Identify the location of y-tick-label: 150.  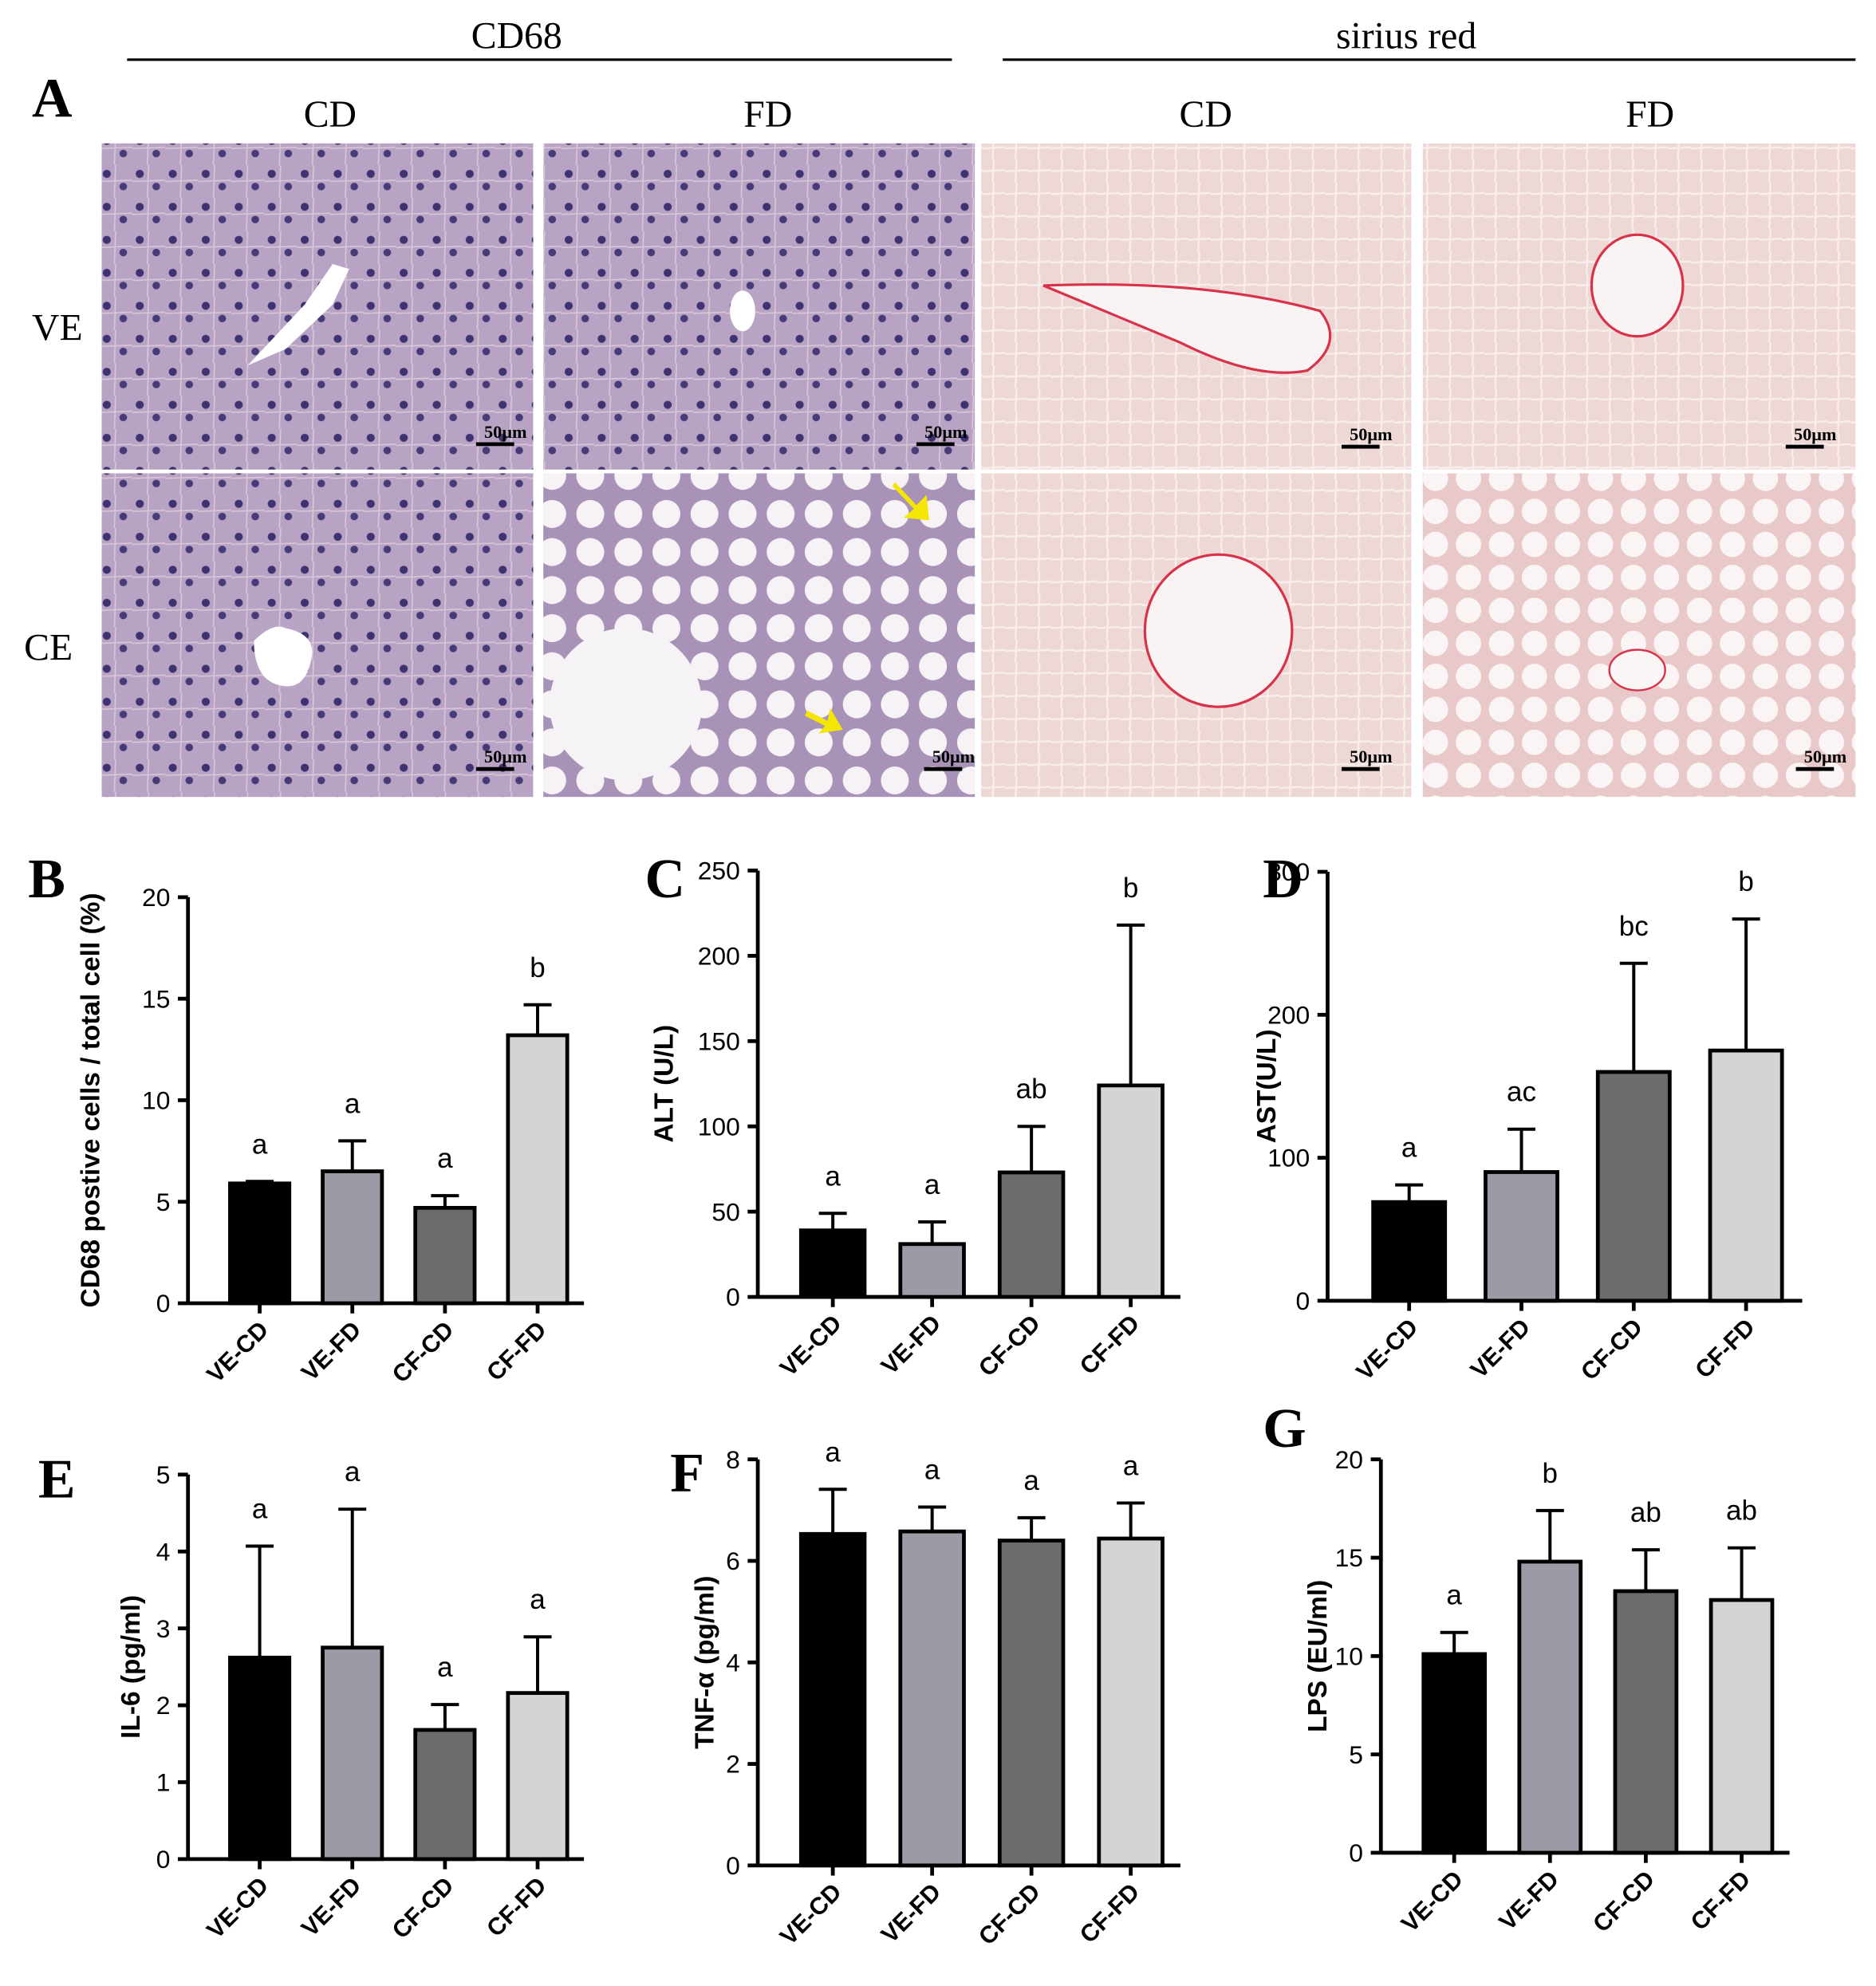
(719, 1040).